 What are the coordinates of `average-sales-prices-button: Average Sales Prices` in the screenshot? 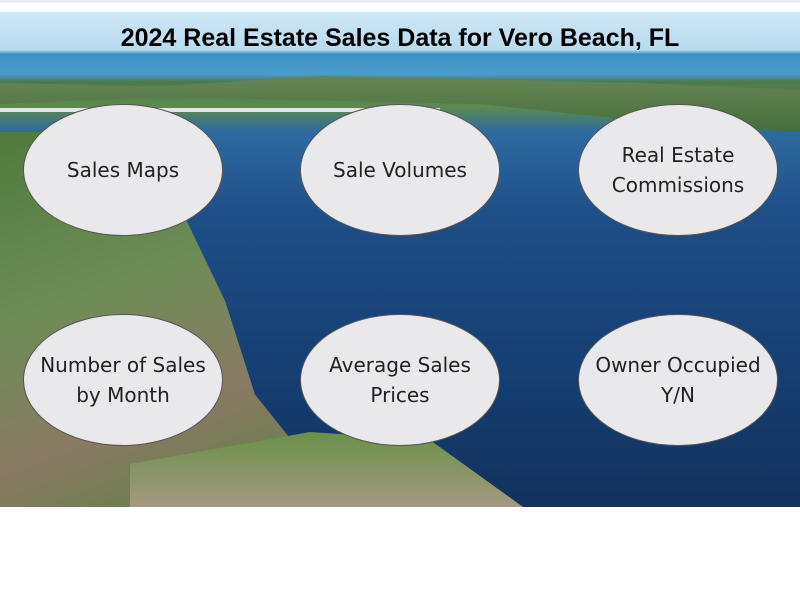 It's located at (400, 380).